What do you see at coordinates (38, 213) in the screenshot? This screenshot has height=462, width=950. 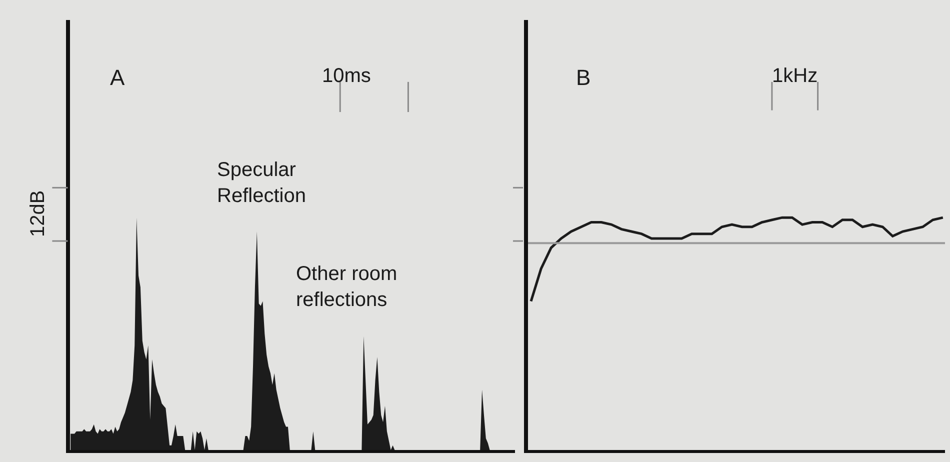 I see `text: 12dB` at bounding box center [38, 213].